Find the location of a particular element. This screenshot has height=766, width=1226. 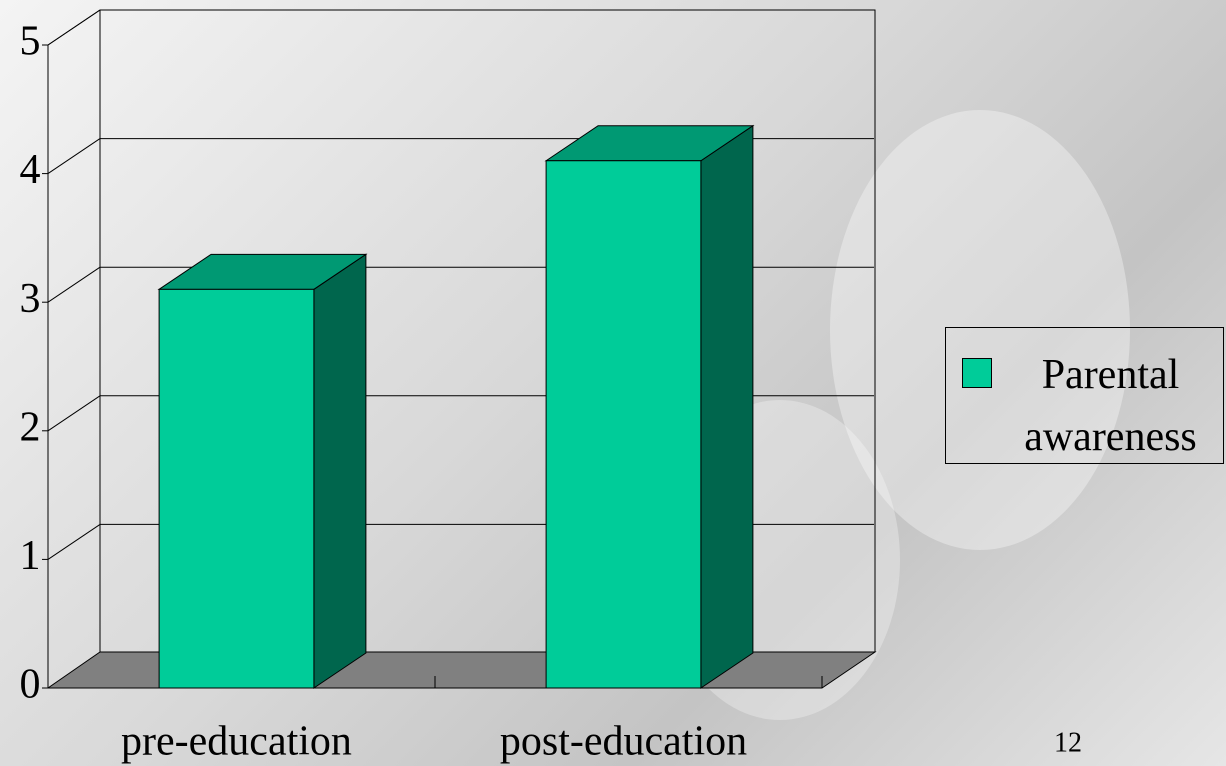

background-flower is located at coordinates (980, 330).